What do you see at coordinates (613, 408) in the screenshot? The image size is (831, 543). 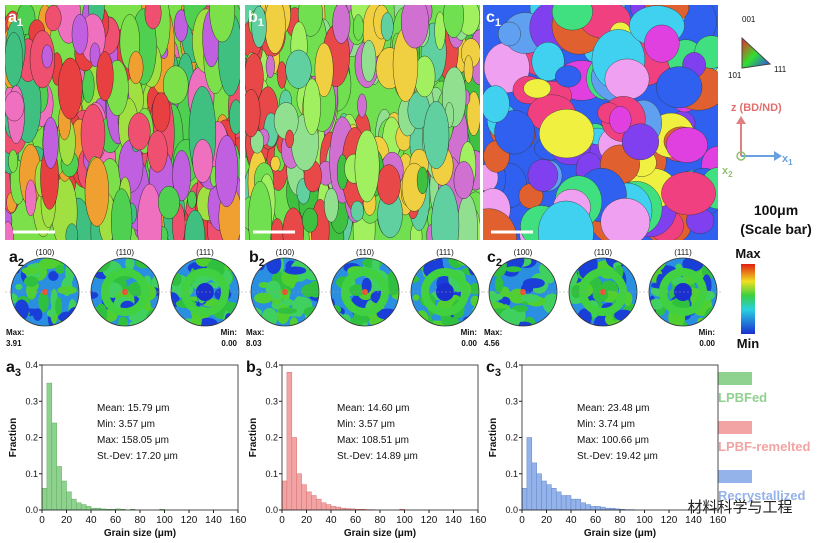 I see `stat-line: Mean: 23.48 μm` at bounding box center [613, 408].